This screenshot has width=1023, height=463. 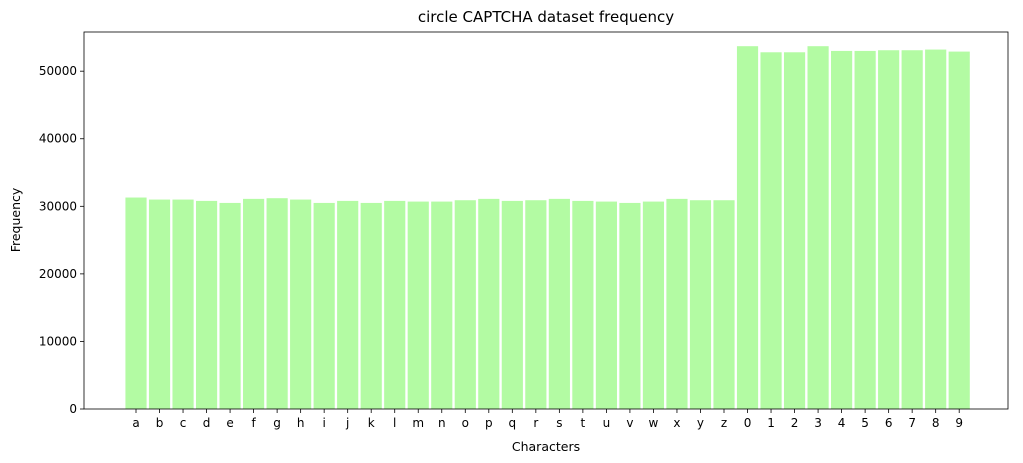 I want to click on bar-o, so click(x=465, y=304).